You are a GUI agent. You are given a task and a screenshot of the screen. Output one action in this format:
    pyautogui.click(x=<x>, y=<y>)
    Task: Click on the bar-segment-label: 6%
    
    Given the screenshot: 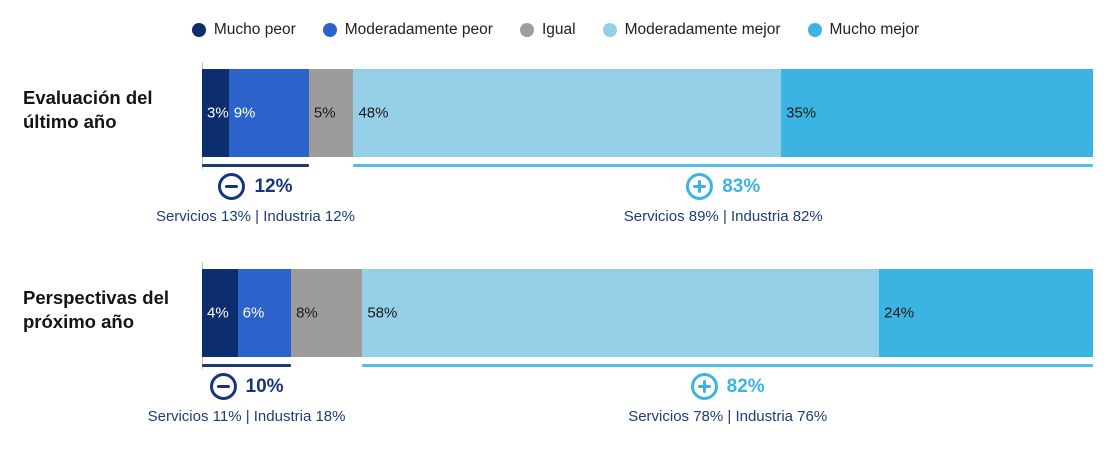 What is the action you would take?
    pyautogui.click(x=253, y=313)
    